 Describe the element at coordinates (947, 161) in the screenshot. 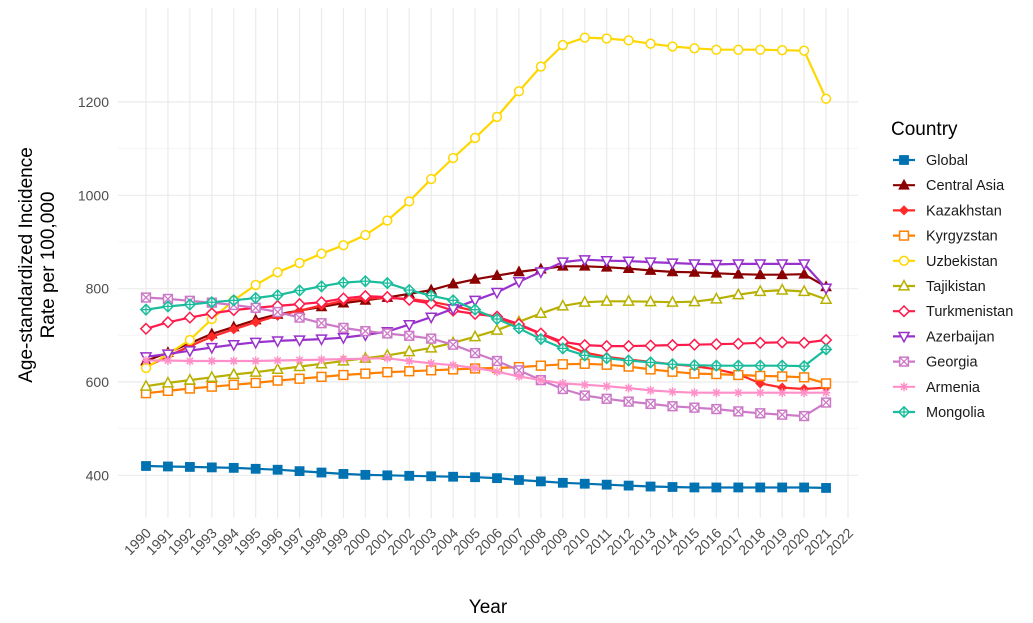

I see `legend-label: Global` at that location.